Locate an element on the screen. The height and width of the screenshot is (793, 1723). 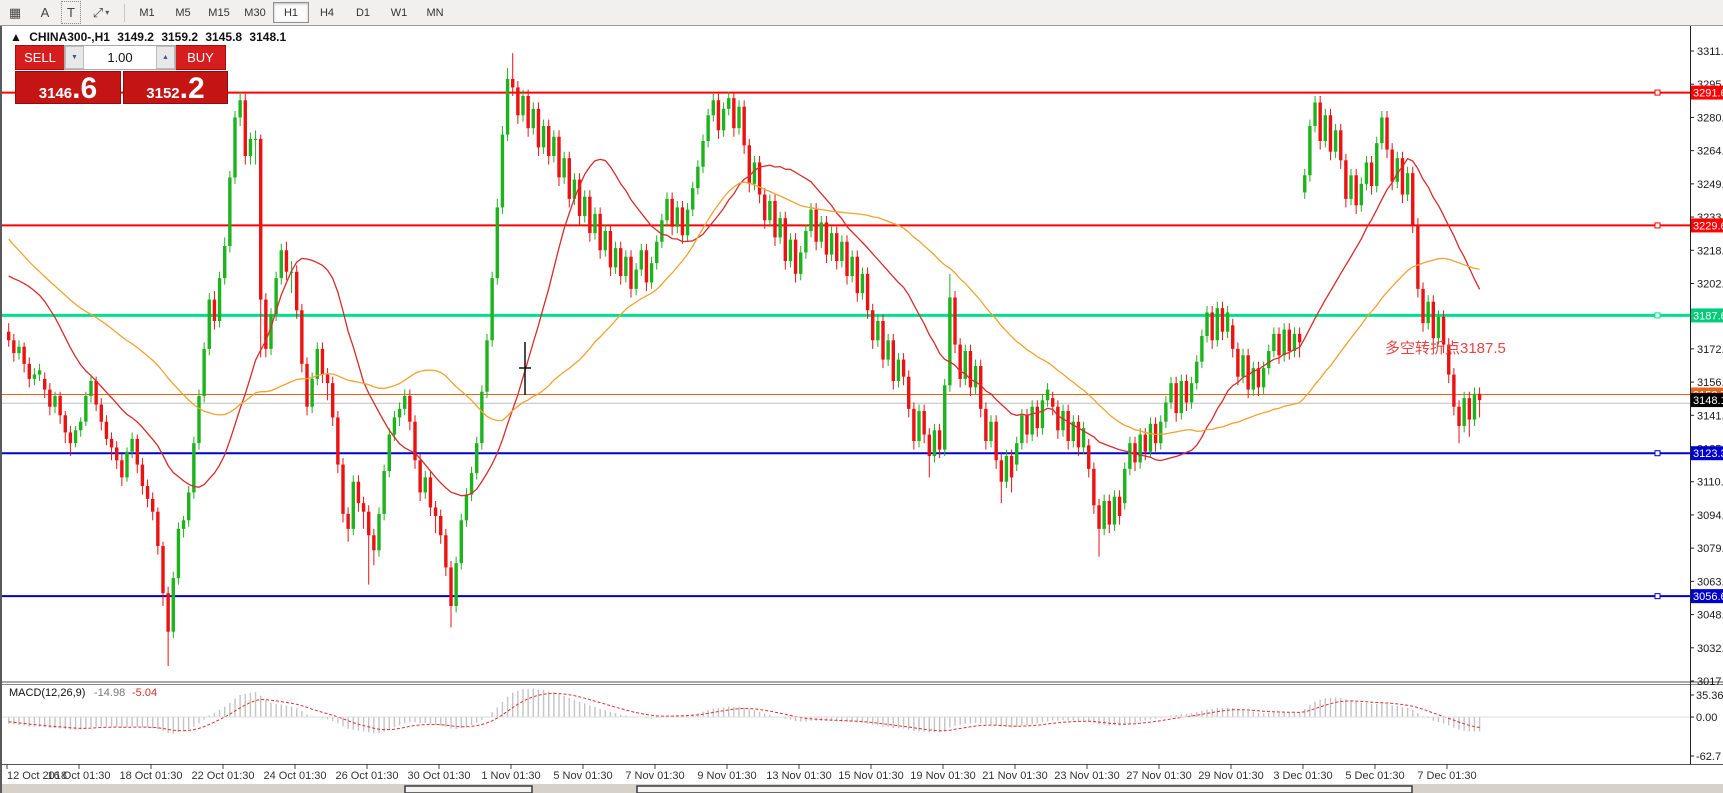
price-axis-label: 3094.5 is located at coordinates (1710, 516).